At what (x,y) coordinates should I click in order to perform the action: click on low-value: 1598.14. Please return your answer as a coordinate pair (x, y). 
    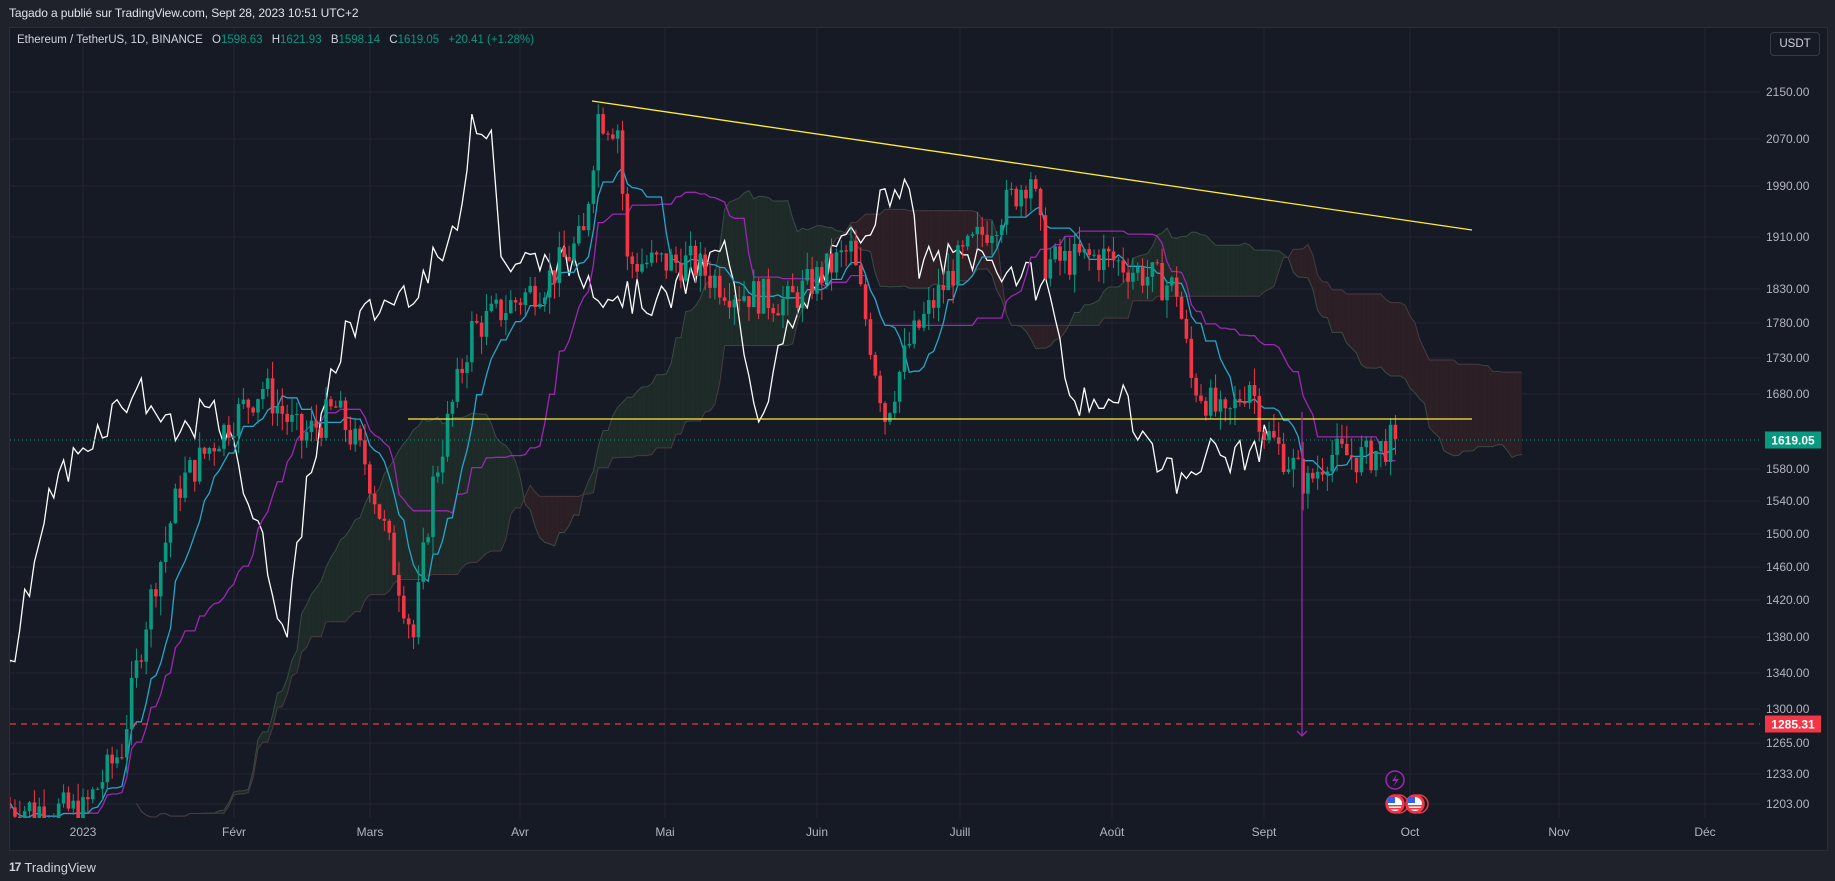
    Looking at the image, I should click on (359, 40).